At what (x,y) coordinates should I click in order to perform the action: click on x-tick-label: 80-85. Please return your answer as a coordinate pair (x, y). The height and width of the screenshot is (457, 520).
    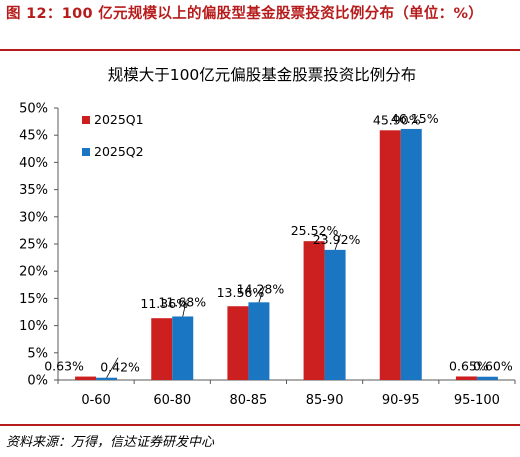
    Looking at the image, I should click on (249, 400).